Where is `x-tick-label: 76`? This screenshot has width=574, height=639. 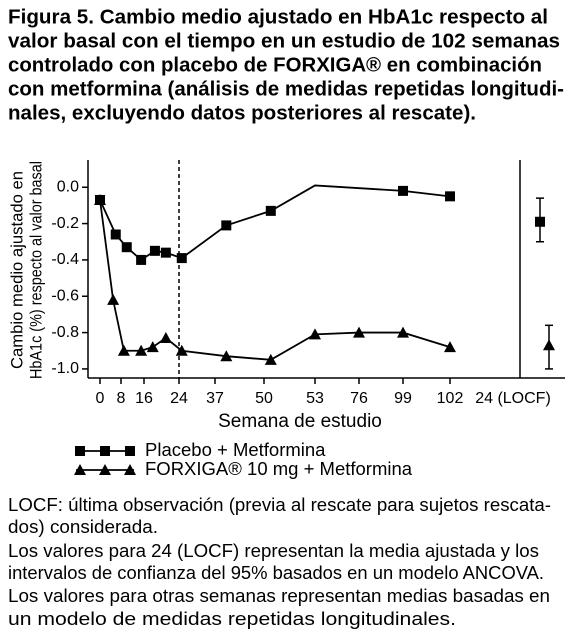
x-tick-label: 76 is located at coordinates (359, 398).